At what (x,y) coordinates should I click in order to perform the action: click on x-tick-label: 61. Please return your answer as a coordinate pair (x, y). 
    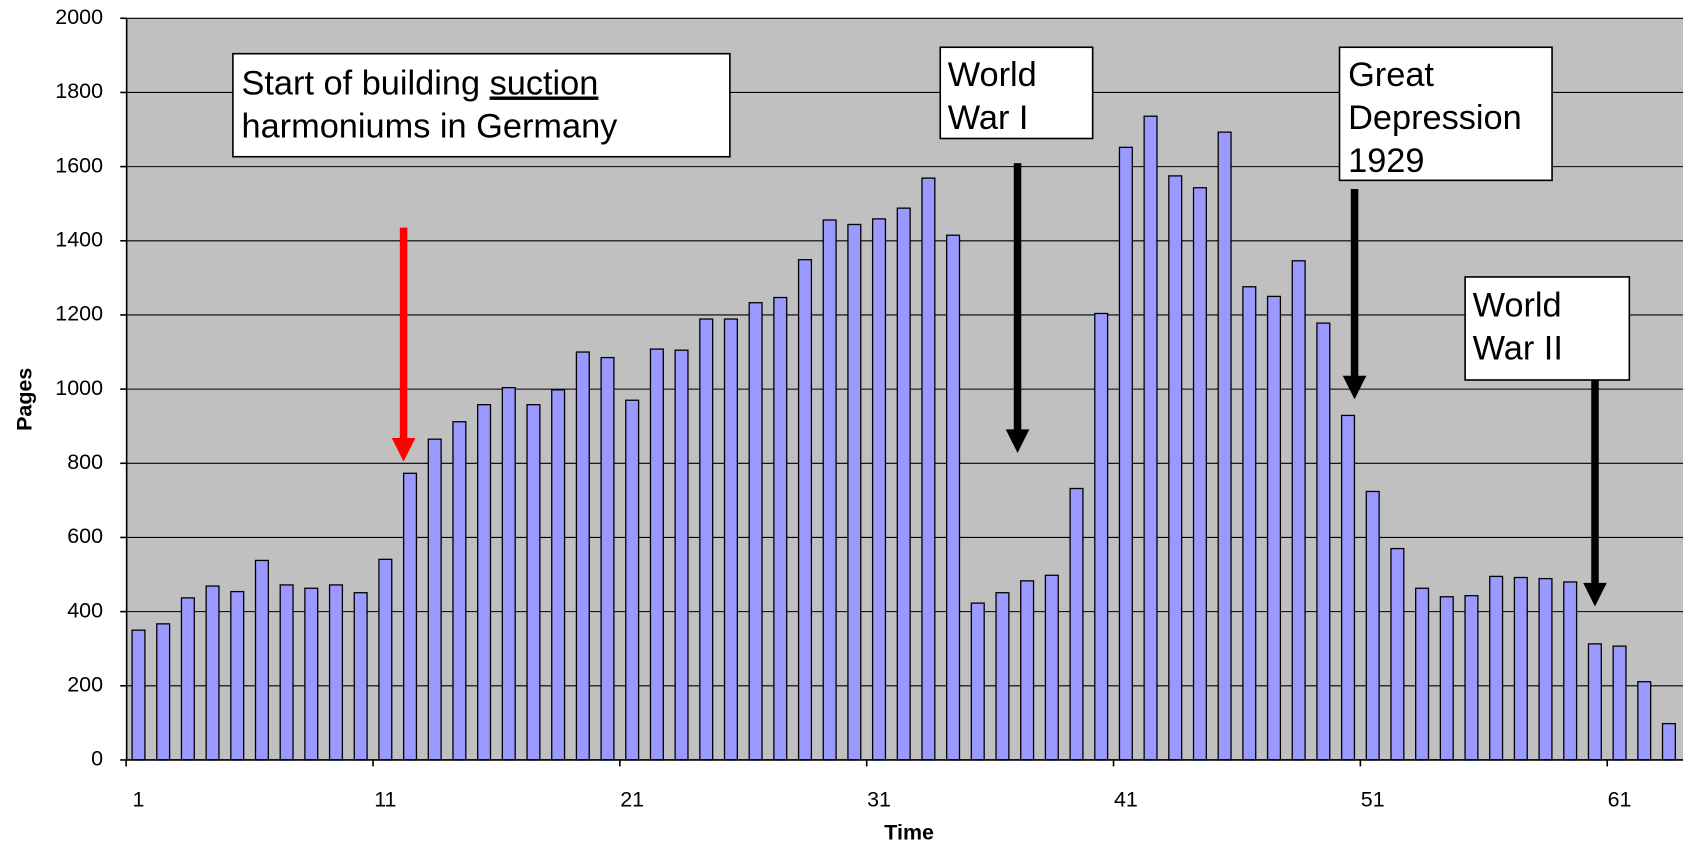
    Looking at the image, I should click on (1620, 799).